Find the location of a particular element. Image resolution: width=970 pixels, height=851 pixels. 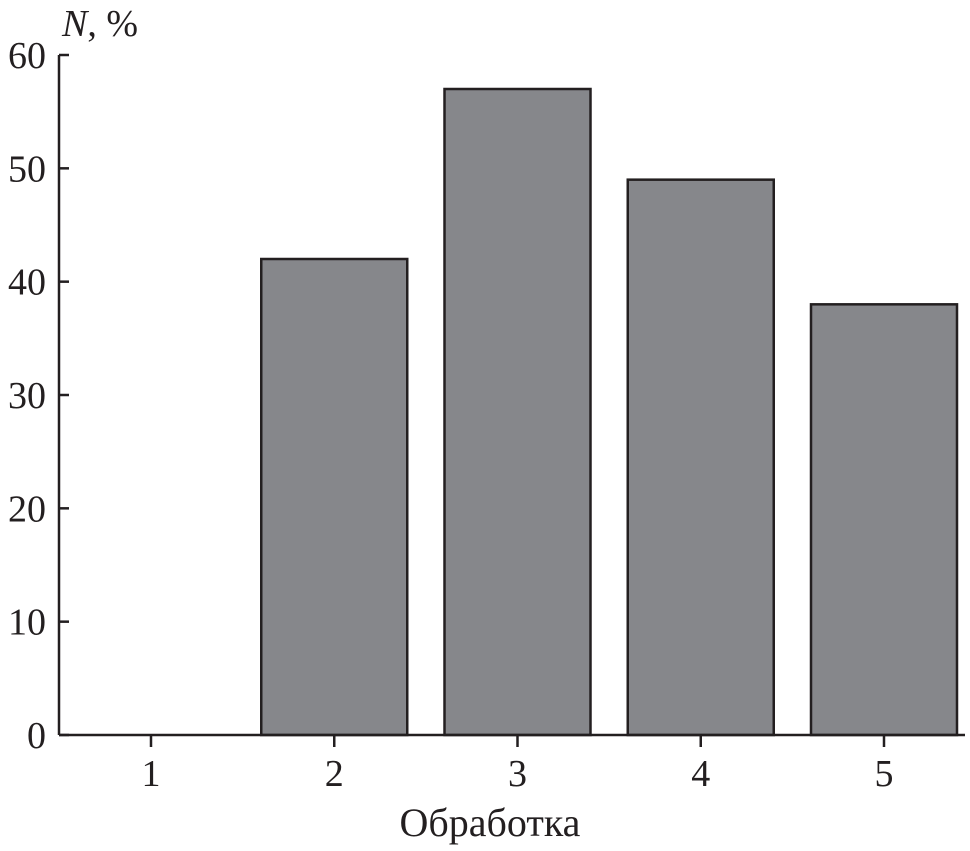

y-axis-label: N, % is located at coordinates (99, 24).